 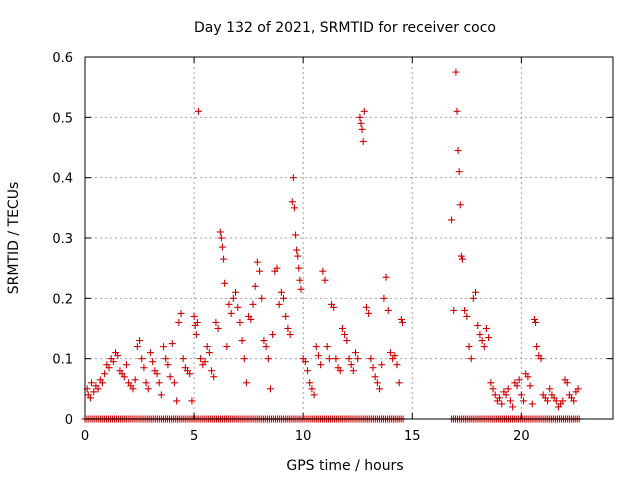 I want to click on x-tick-label: 0, so click(x=85, y=436).